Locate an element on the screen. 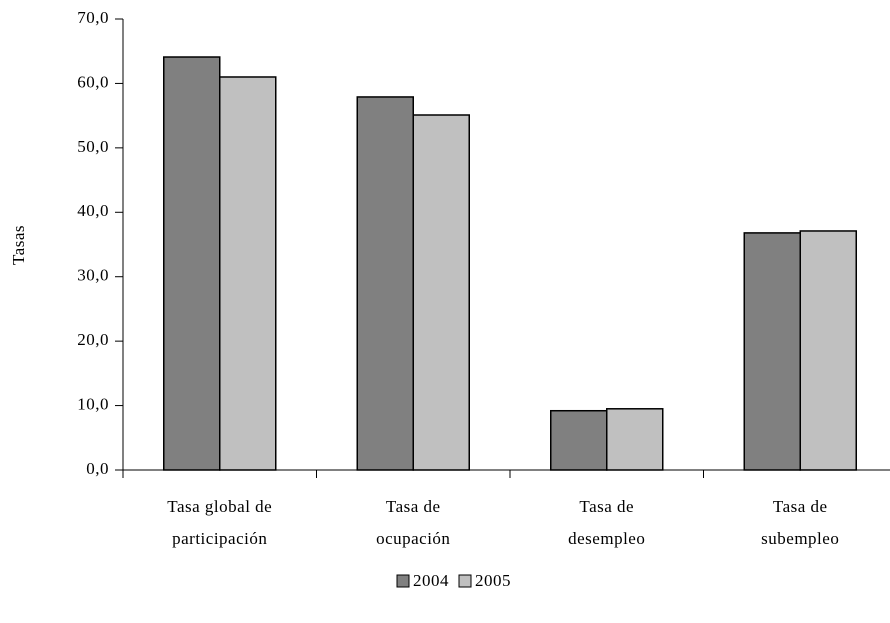 This screenshot has width=890, height=623. y-tick-label: 30,0 is located at coordinates (93, 275).